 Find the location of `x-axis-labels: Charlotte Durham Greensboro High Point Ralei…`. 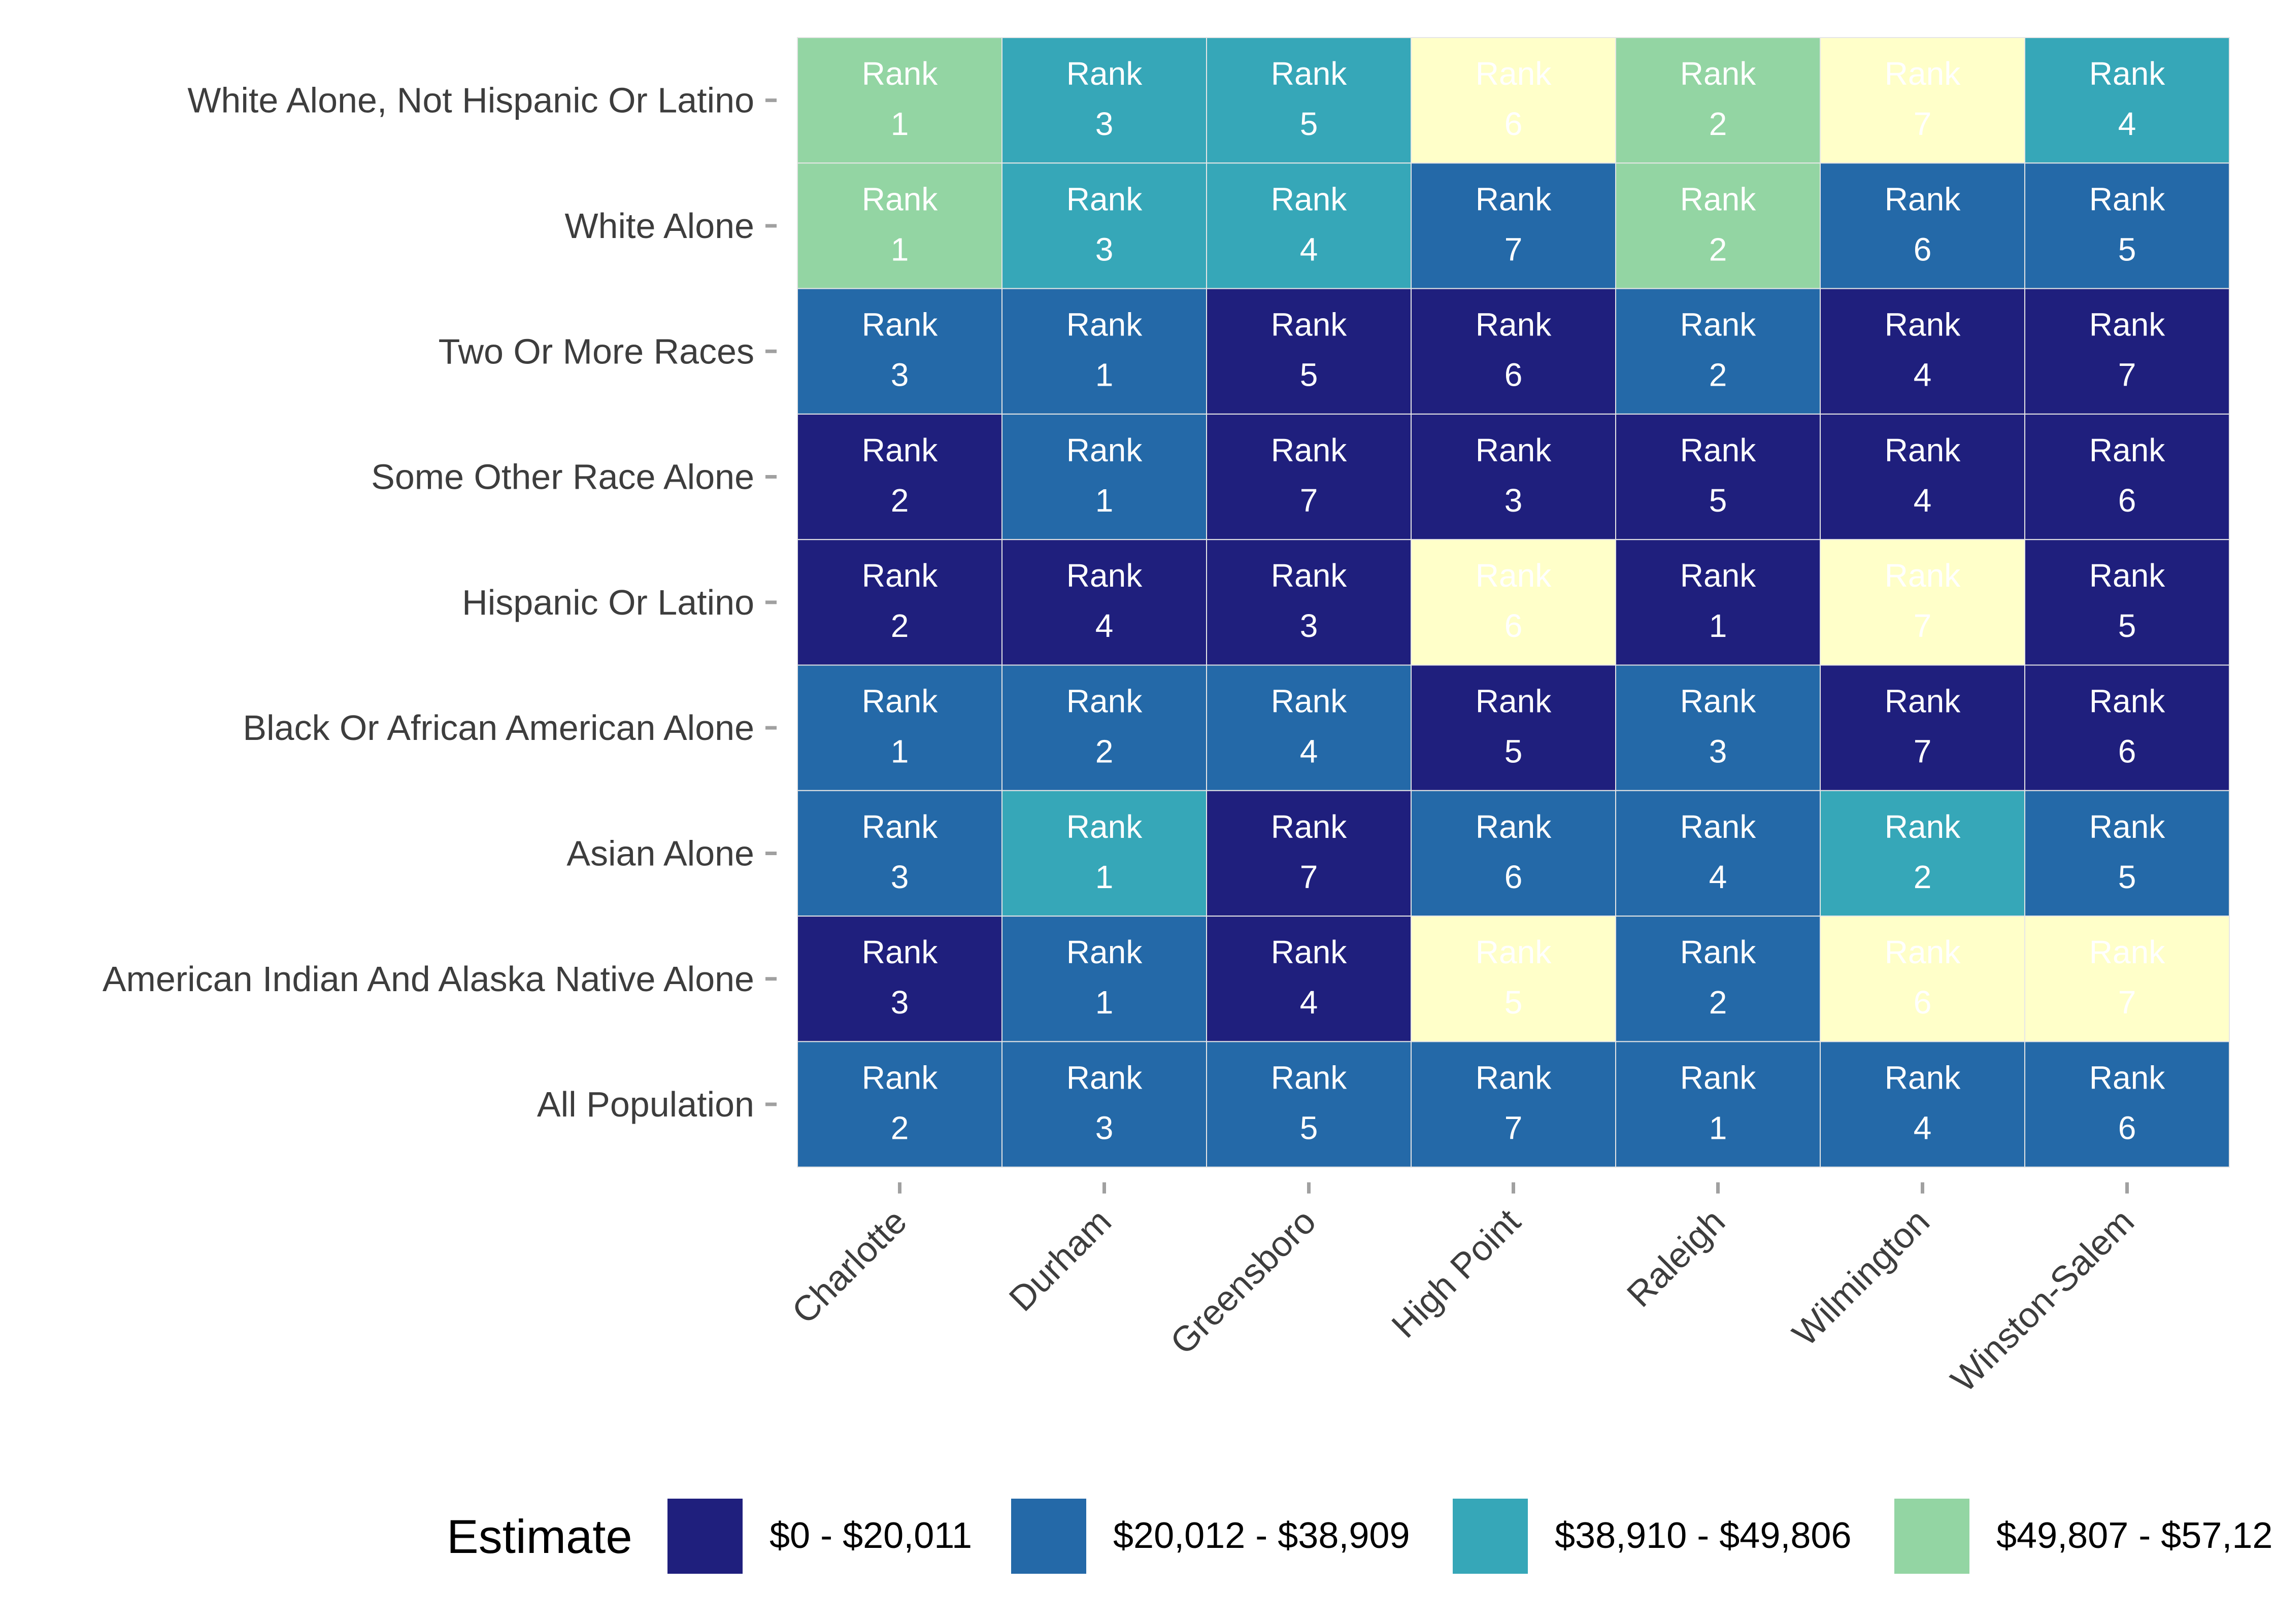

x-axis-labels: Charlotte Durham Greensboro High Point Ralei… is located at coordinates (1463, 1291).